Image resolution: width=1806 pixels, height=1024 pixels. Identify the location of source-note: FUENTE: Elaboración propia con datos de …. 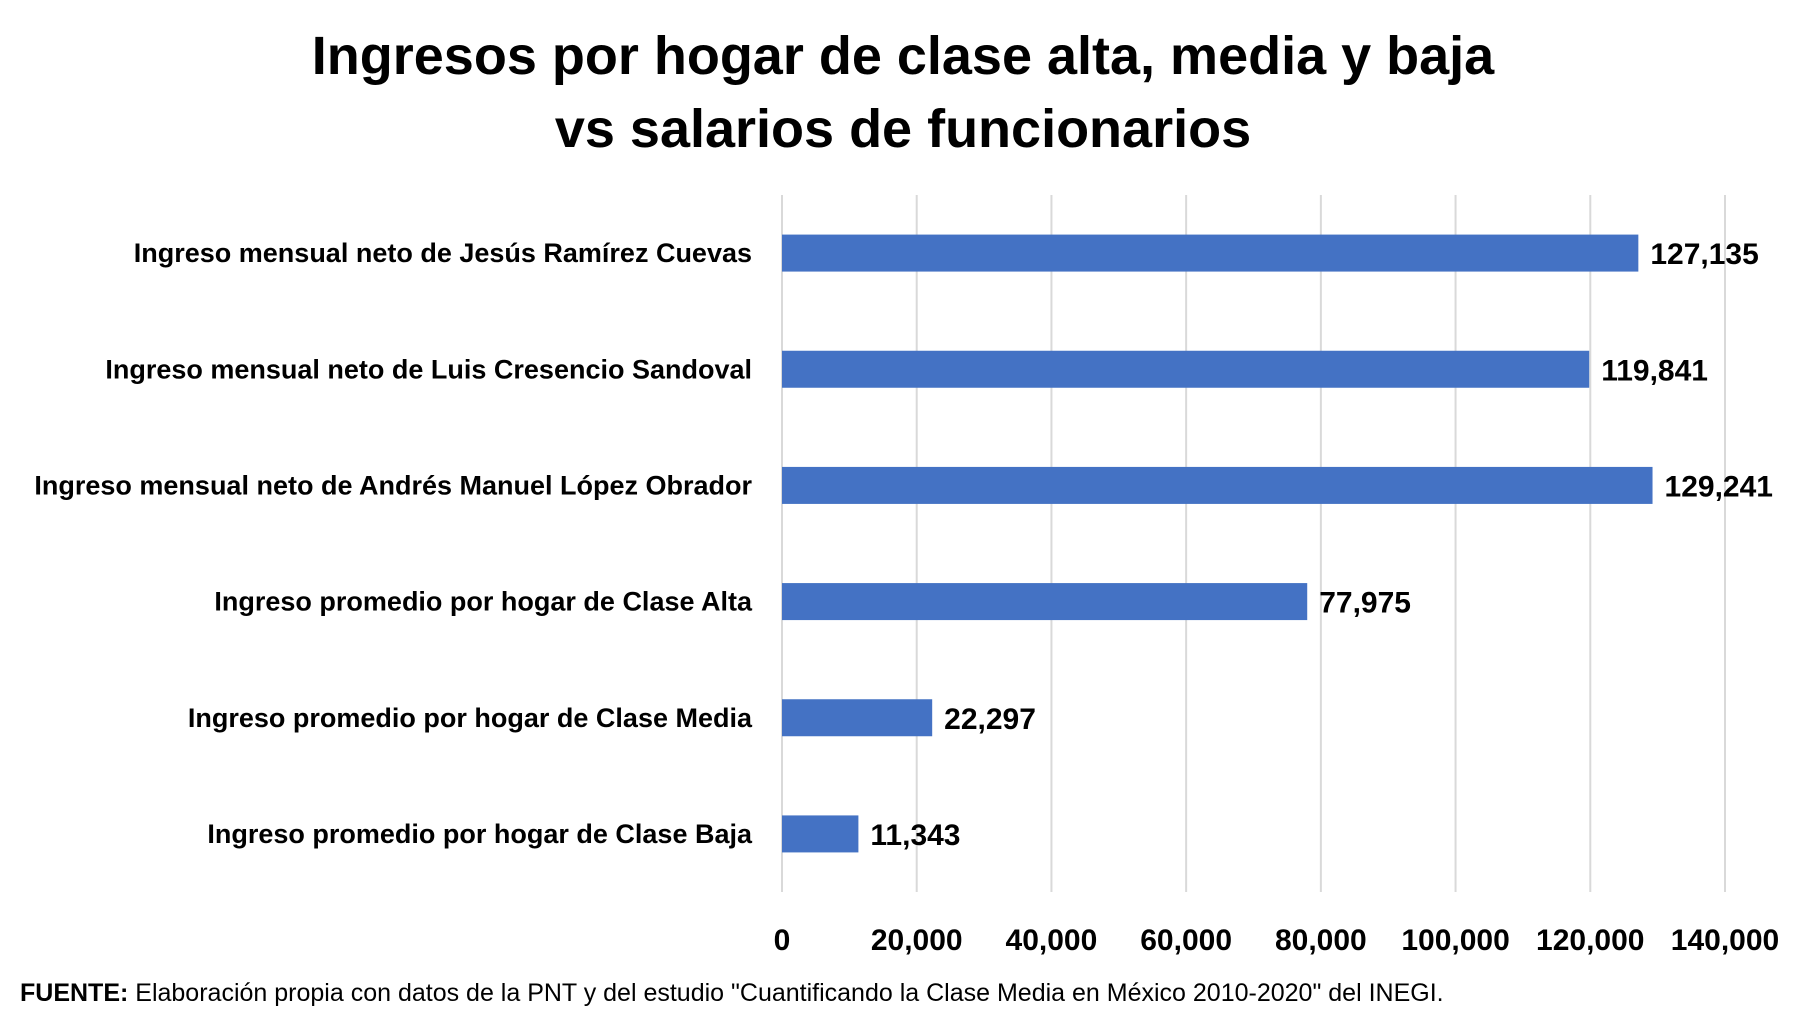
(732, 993).